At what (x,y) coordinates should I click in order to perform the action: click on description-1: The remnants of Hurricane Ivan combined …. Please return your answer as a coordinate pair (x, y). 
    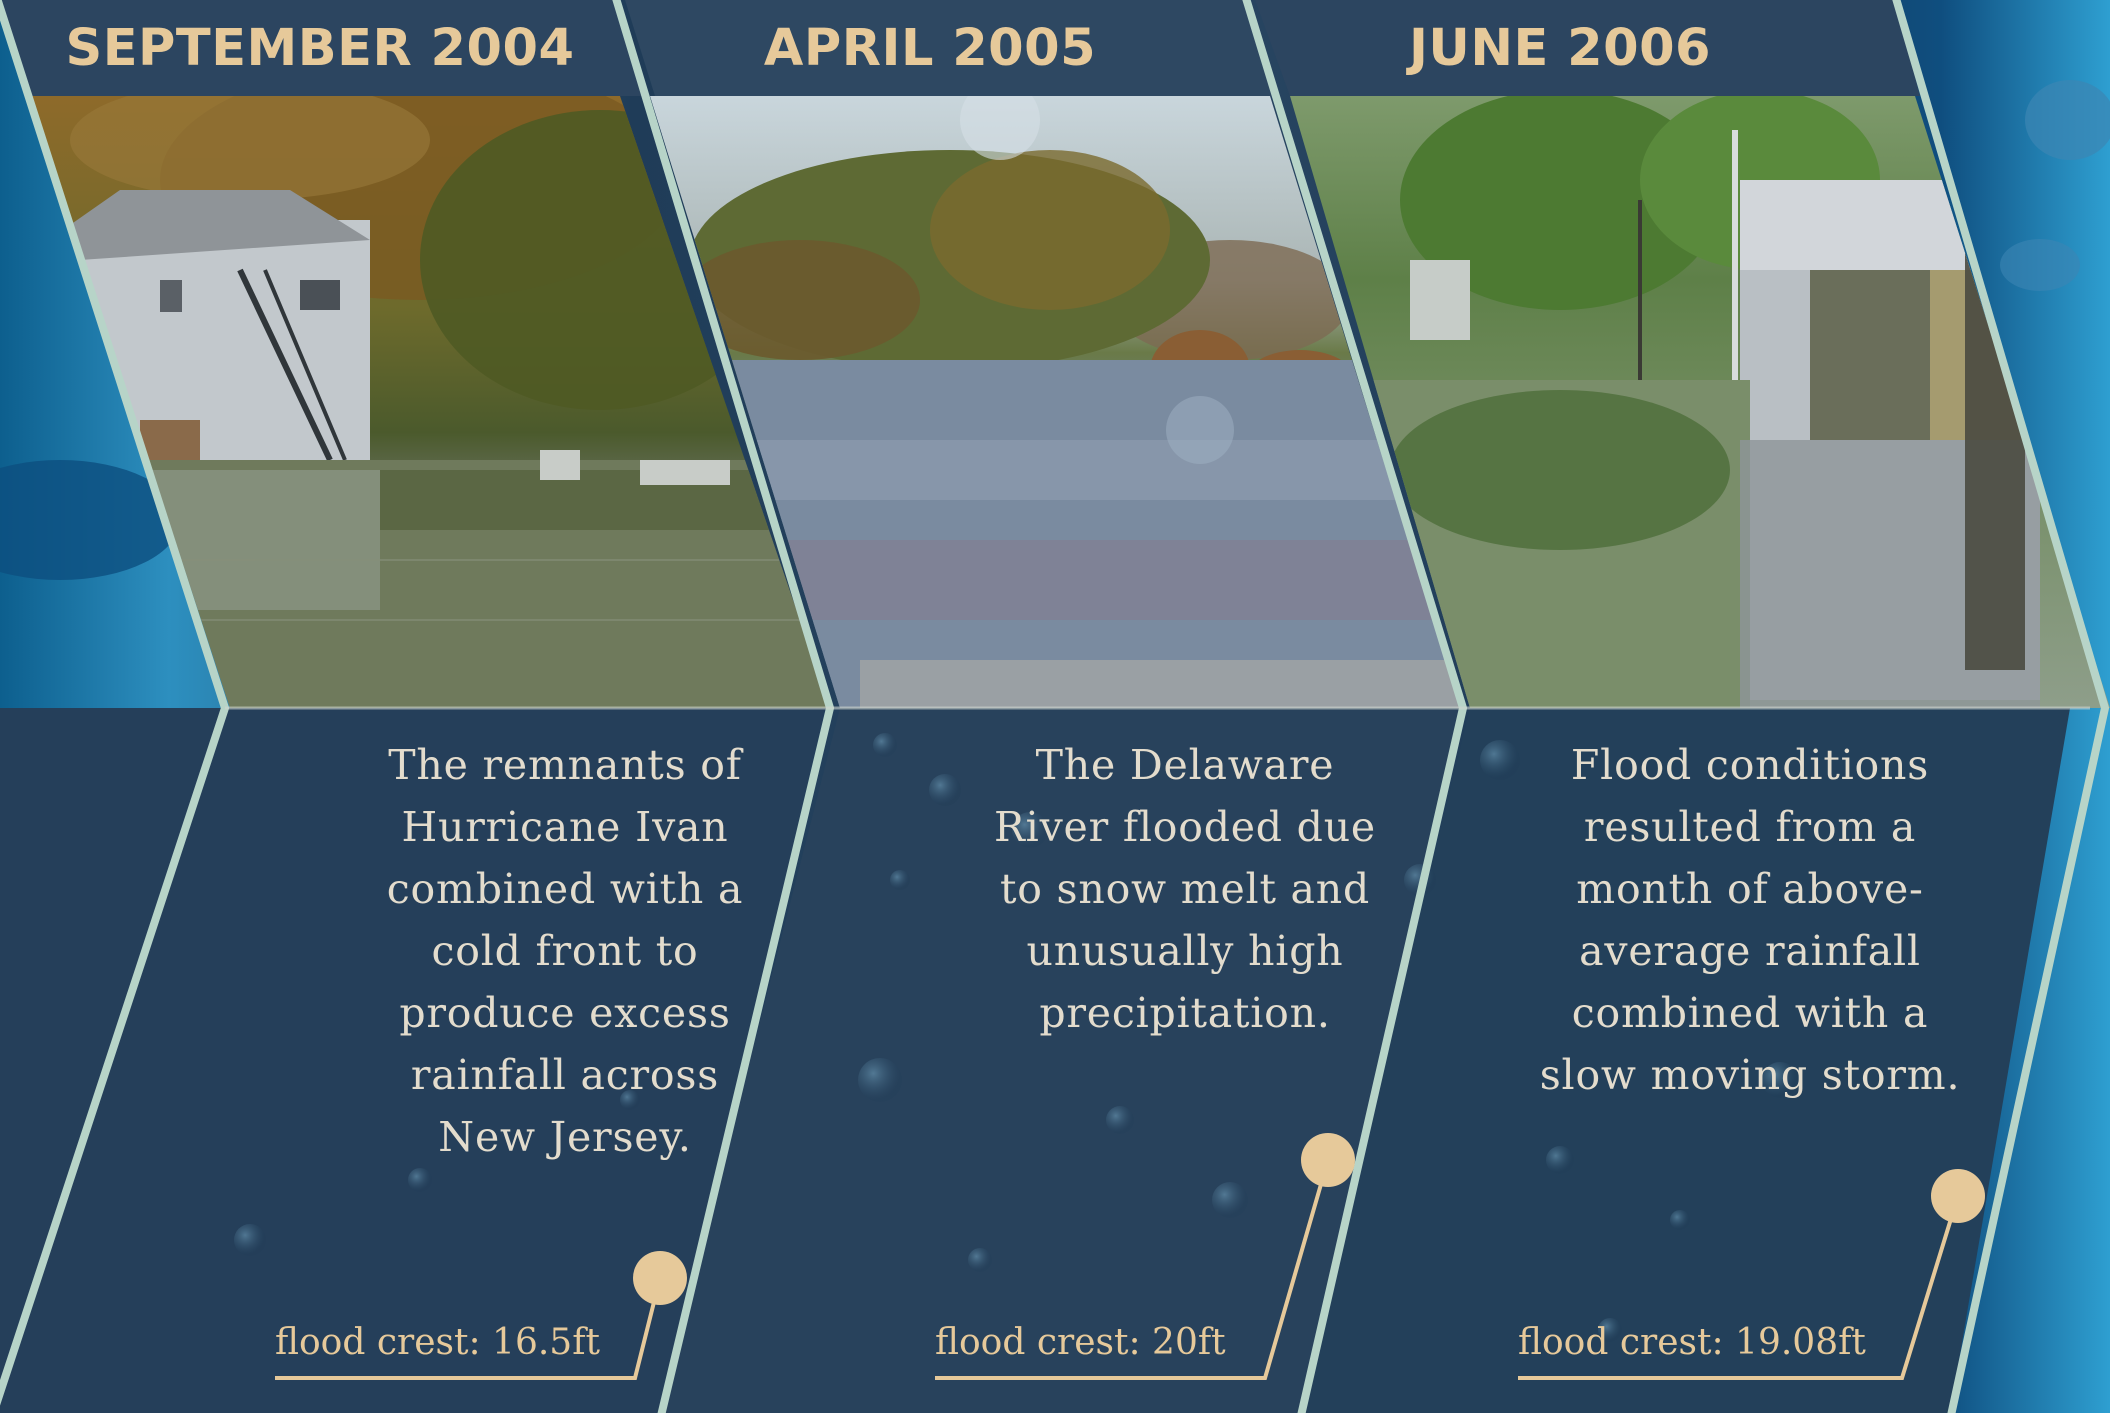
    Looking at the image, I should click on (565, 951).